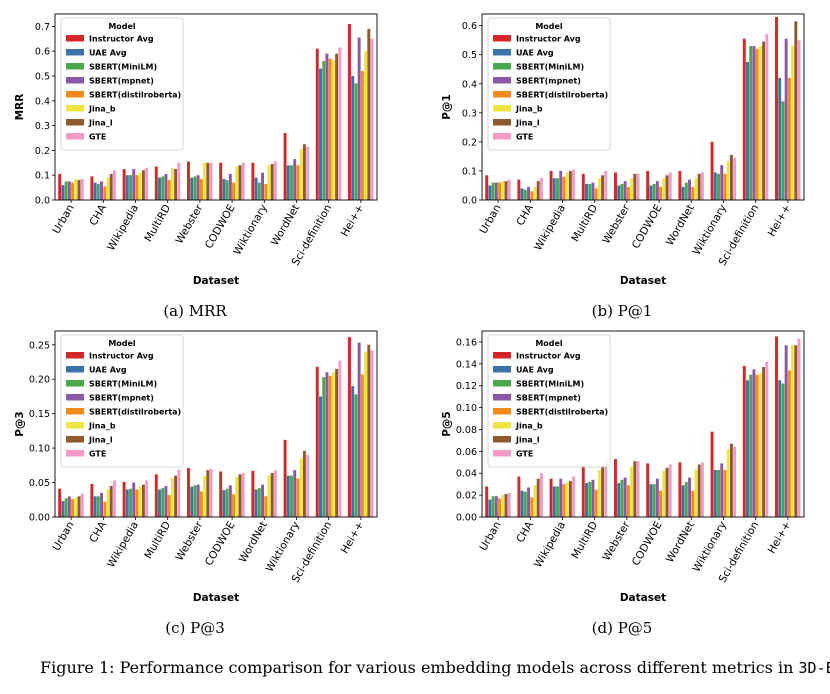 This screenshot has width=830, height=694. I want to click on legend-label: Instructor Avg, so click(121, 39).